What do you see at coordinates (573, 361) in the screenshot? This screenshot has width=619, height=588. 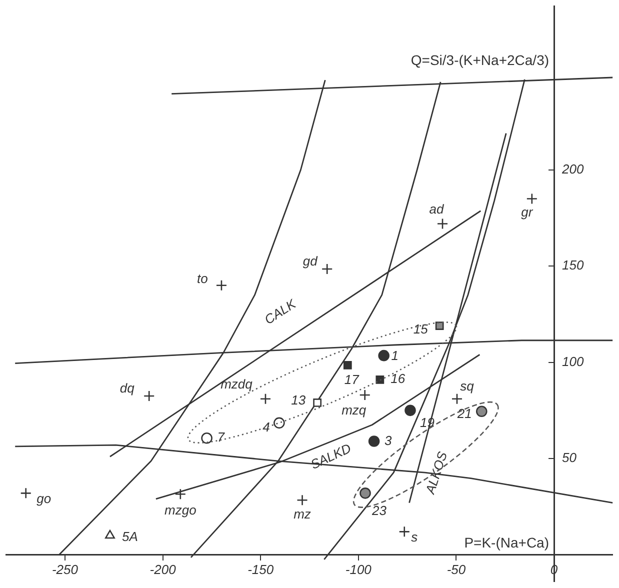 I see `y-tick-label: 100` at bounding box center [573, 361].